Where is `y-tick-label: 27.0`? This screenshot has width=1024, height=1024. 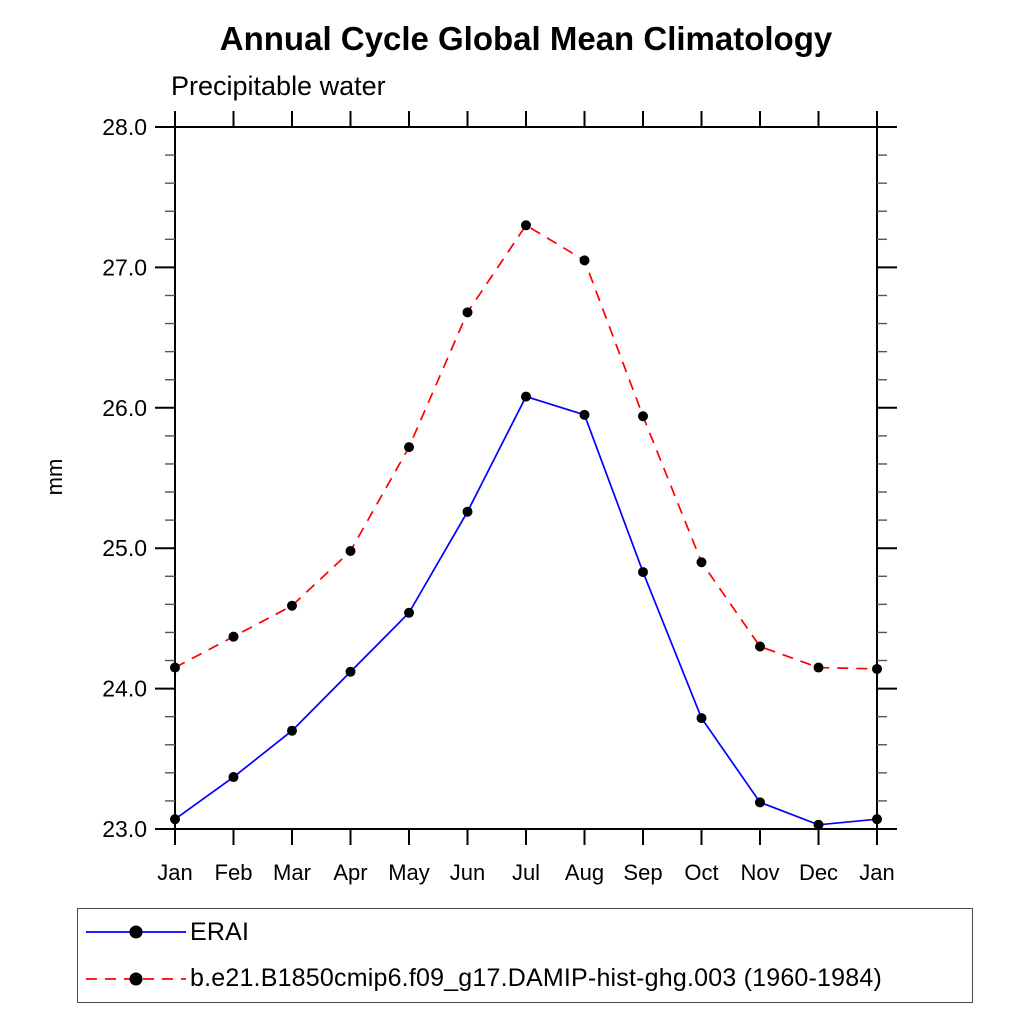
y-tick-label: 27.0 is located at coordinates (124, 267).